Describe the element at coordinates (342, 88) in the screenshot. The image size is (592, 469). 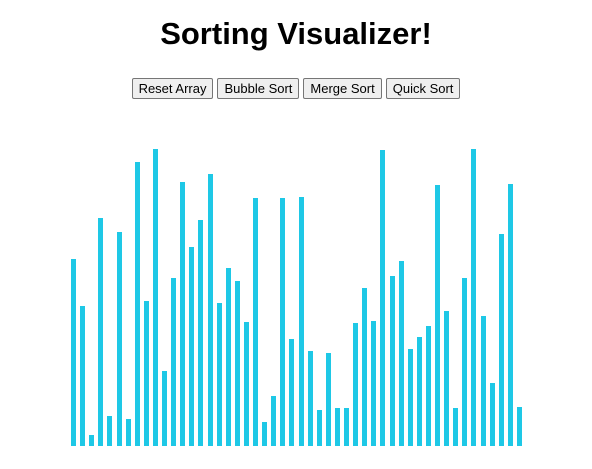
I see `merge-sort-button: Merge Sort` at that location.